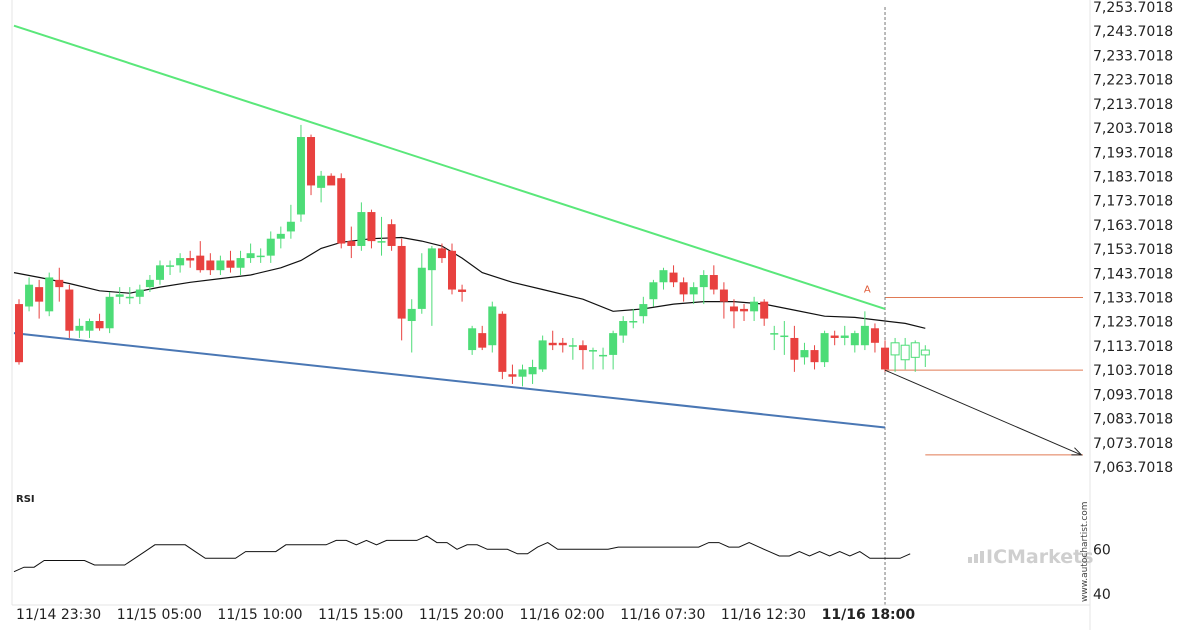 This screenshot has width=1200, height=630. I want to click on price-tick-label: 7,213.7018, so click(1133, 105).